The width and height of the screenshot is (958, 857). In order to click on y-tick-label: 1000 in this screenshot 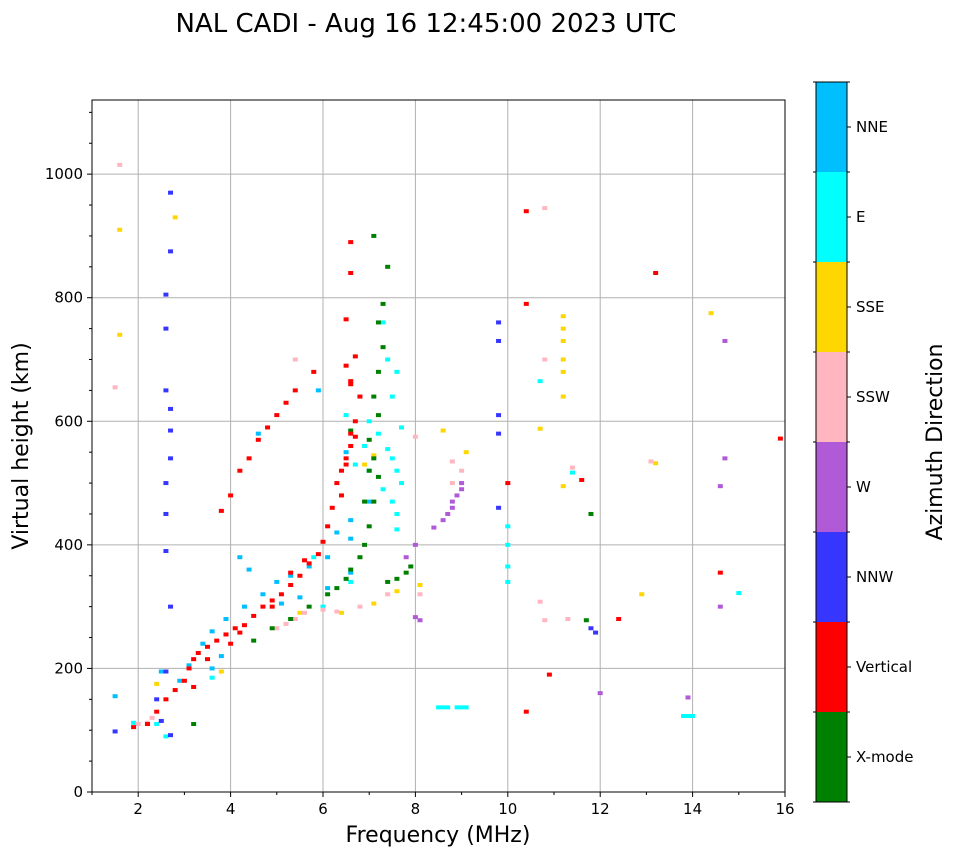, I will do `click(64, 174)`.